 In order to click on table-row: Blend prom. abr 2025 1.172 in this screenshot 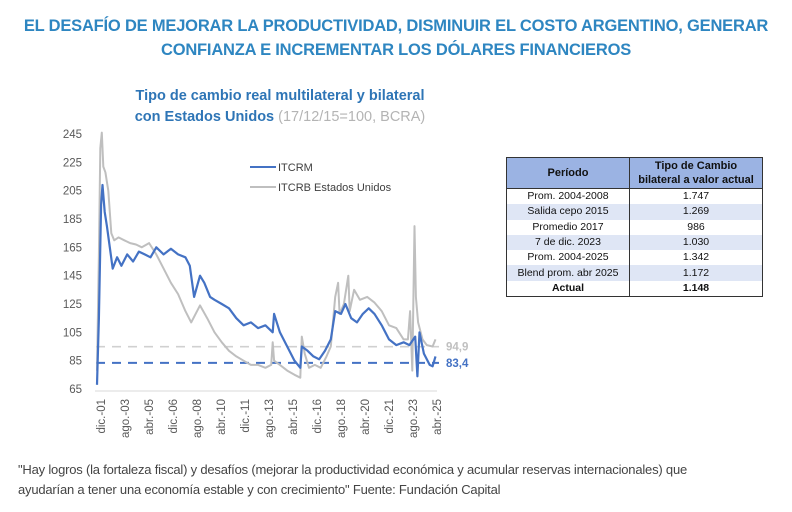, I will do `click(635, 272)`.